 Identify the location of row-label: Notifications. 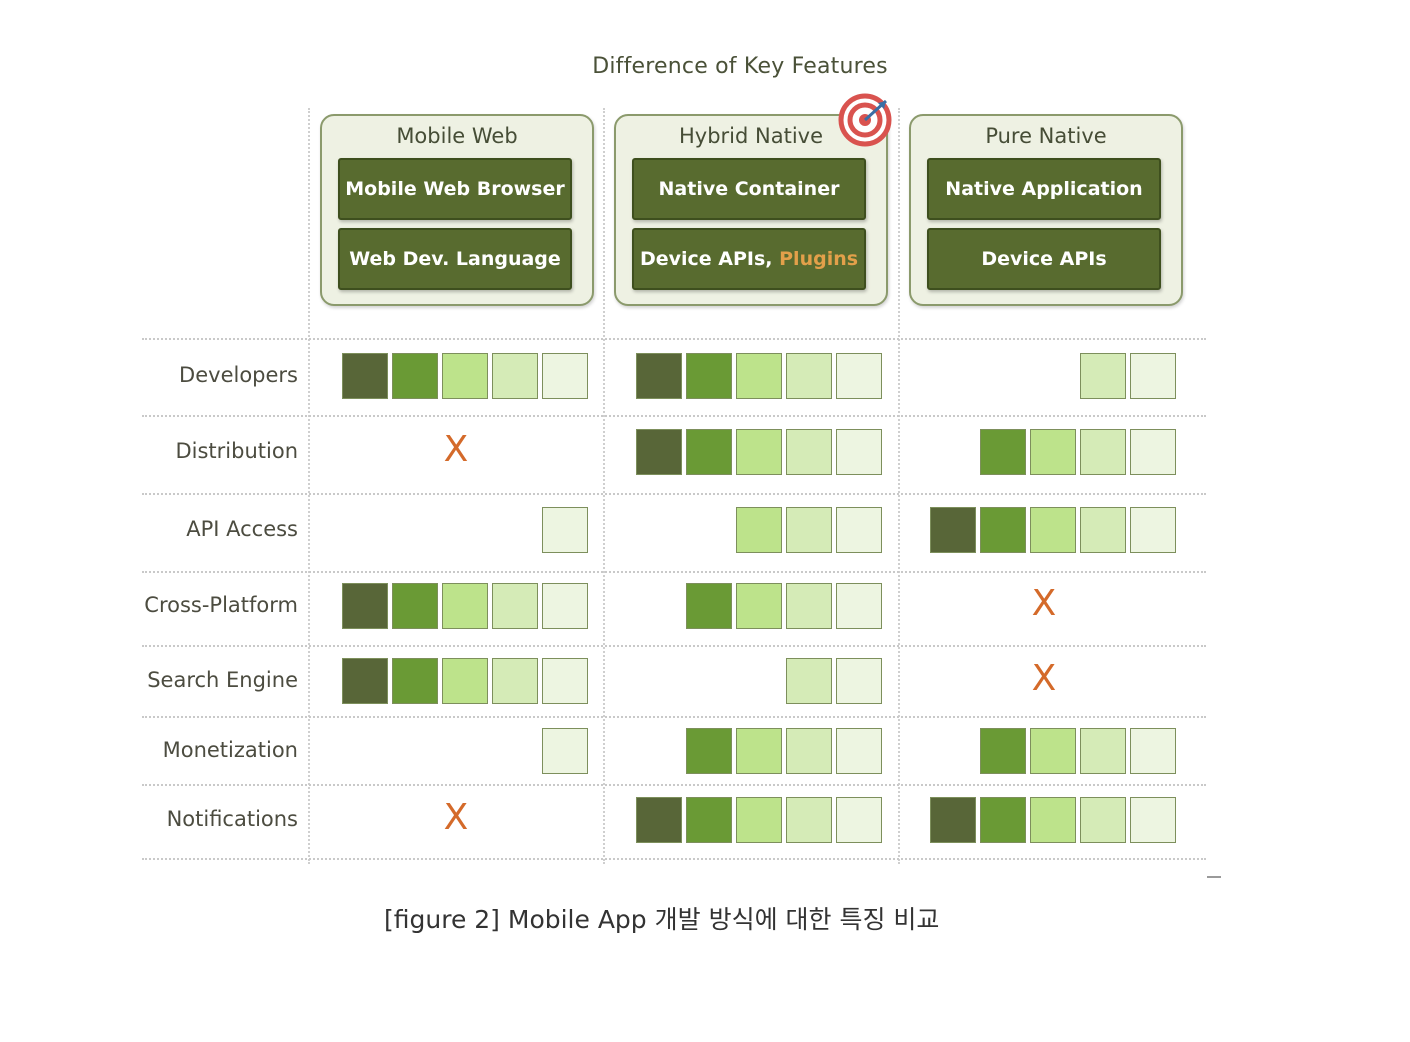
(232, 819).